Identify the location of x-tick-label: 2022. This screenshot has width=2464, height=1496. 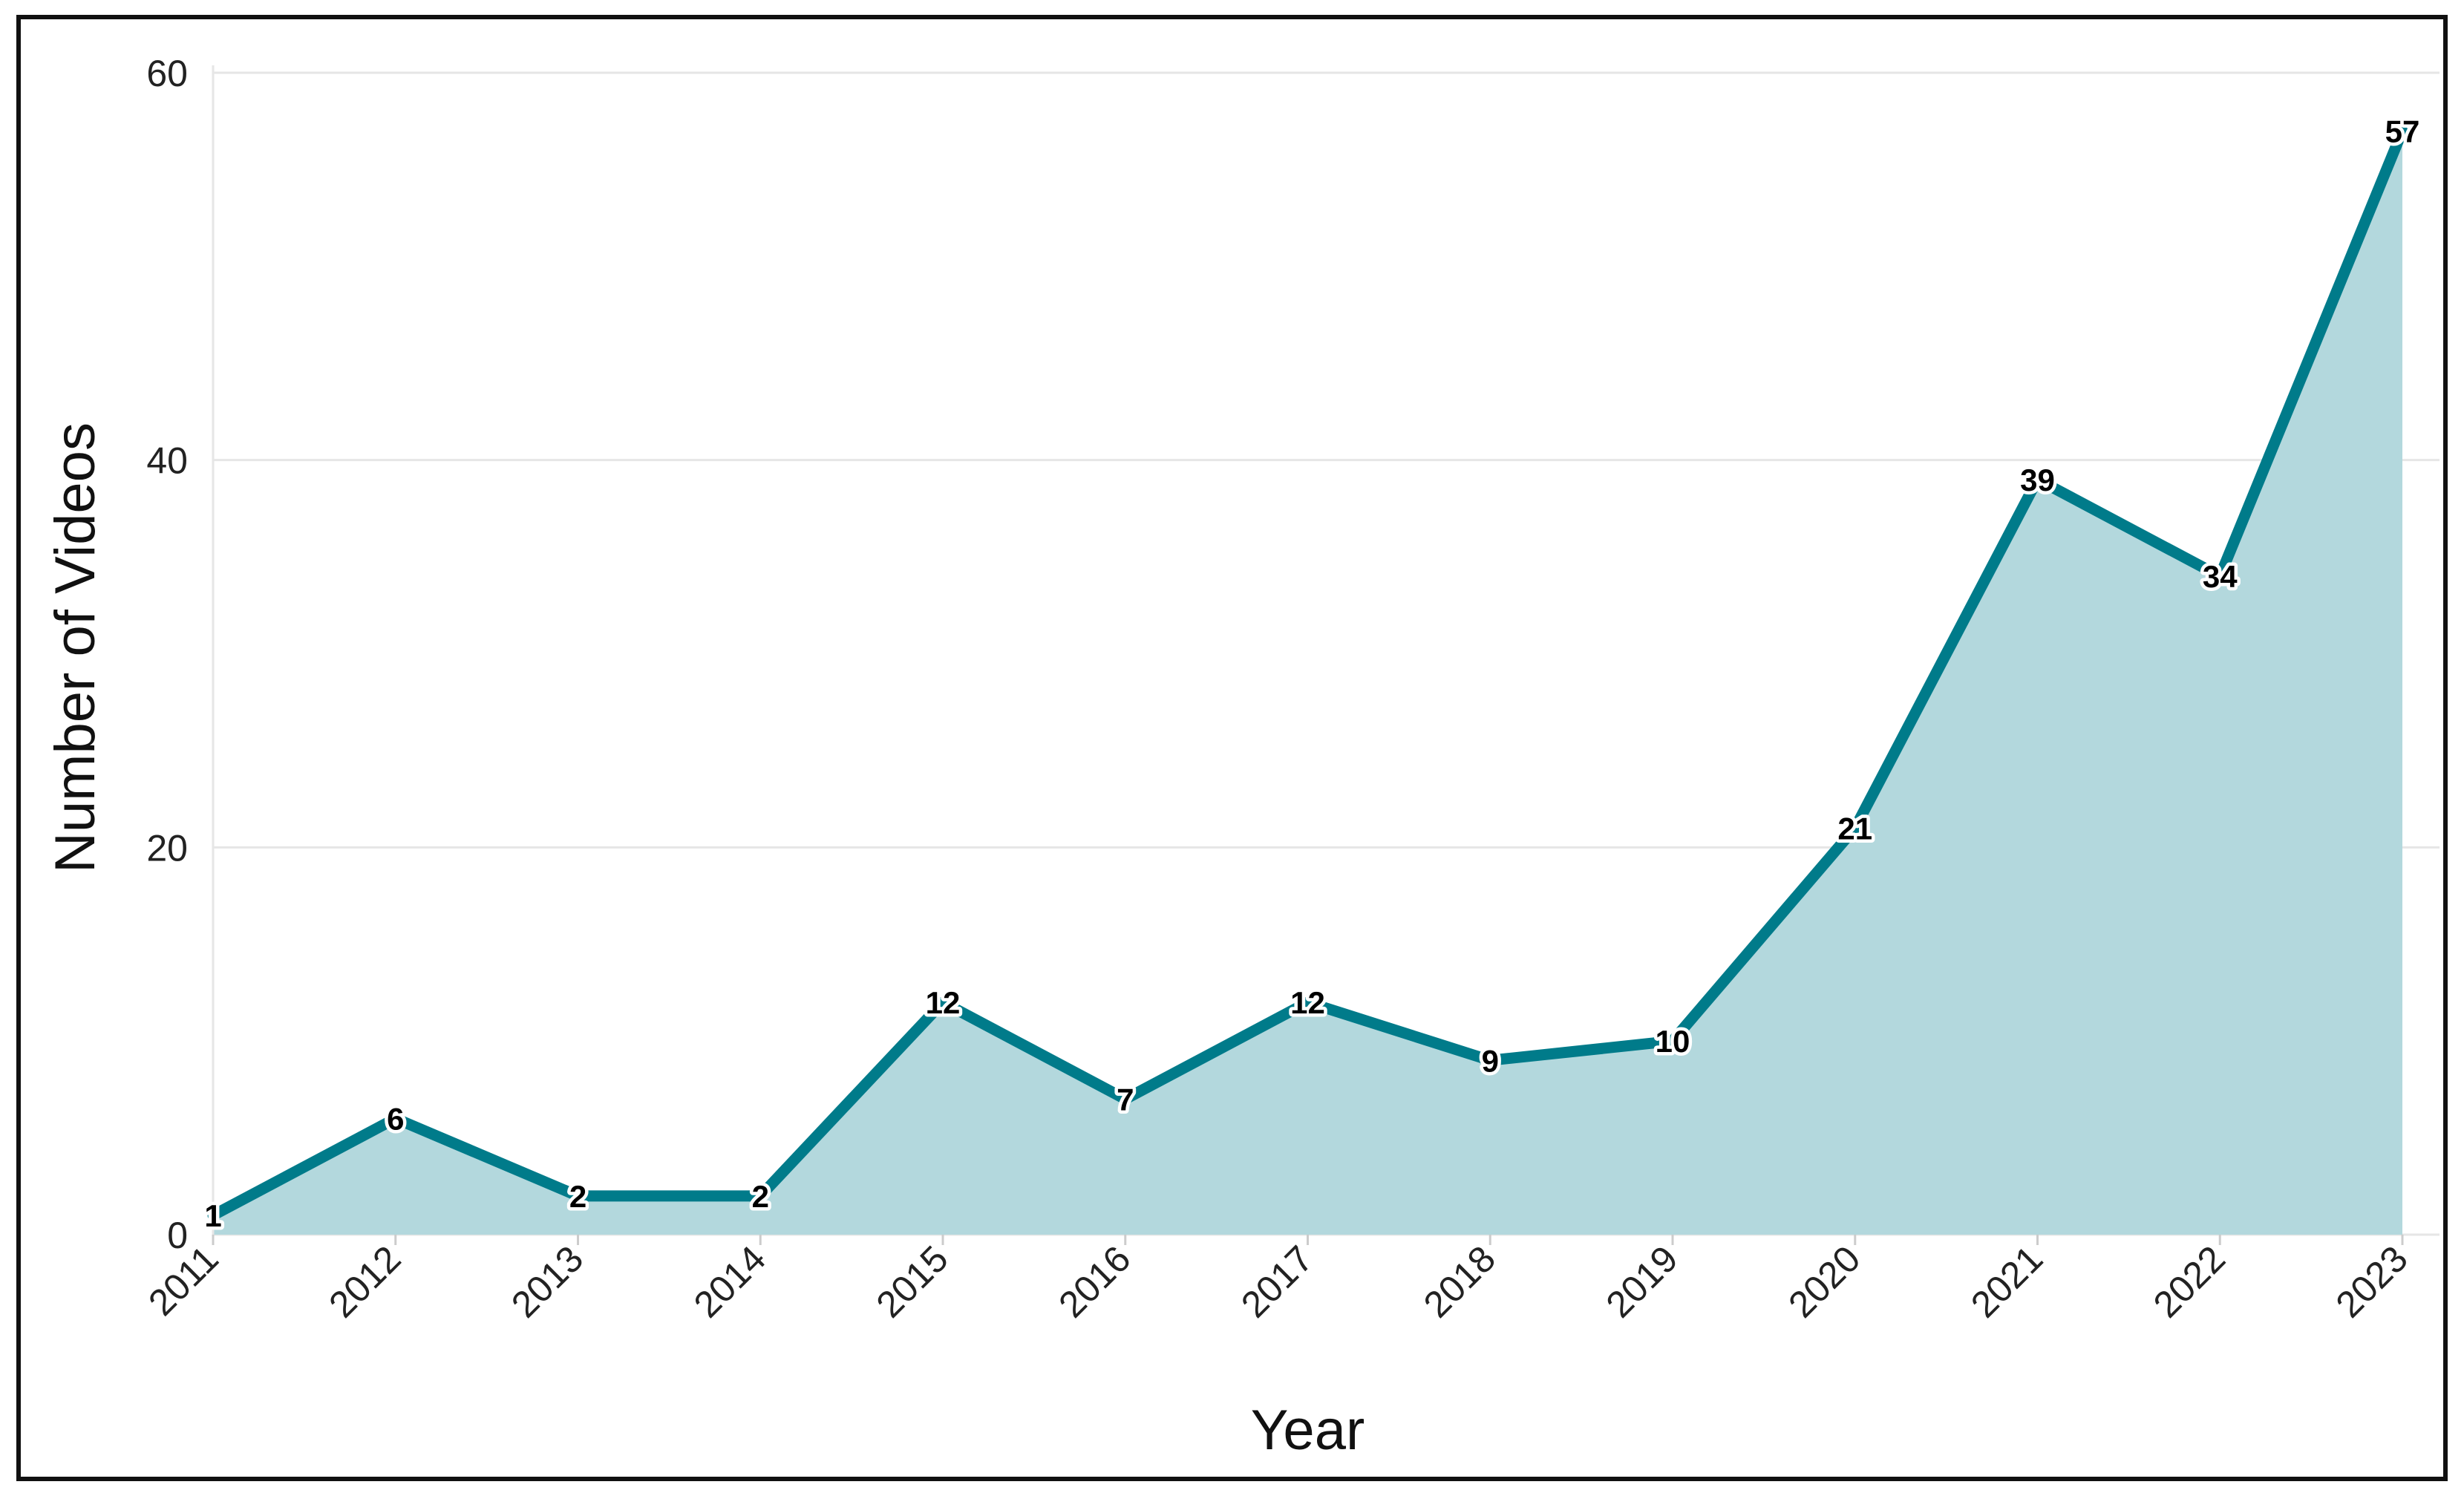
(2189, 1282).